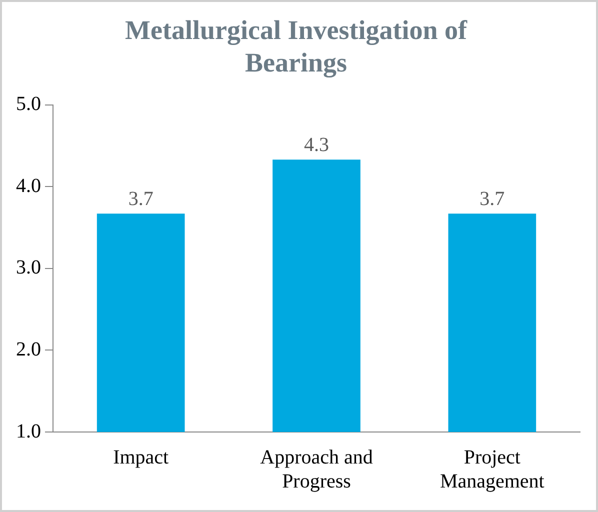 Image resolution: width=598 pixels, height=512 pixels. Describe the element at coordinates (28, 104) in the screenshot. I see `y-tick-label: 5.0` at that location.